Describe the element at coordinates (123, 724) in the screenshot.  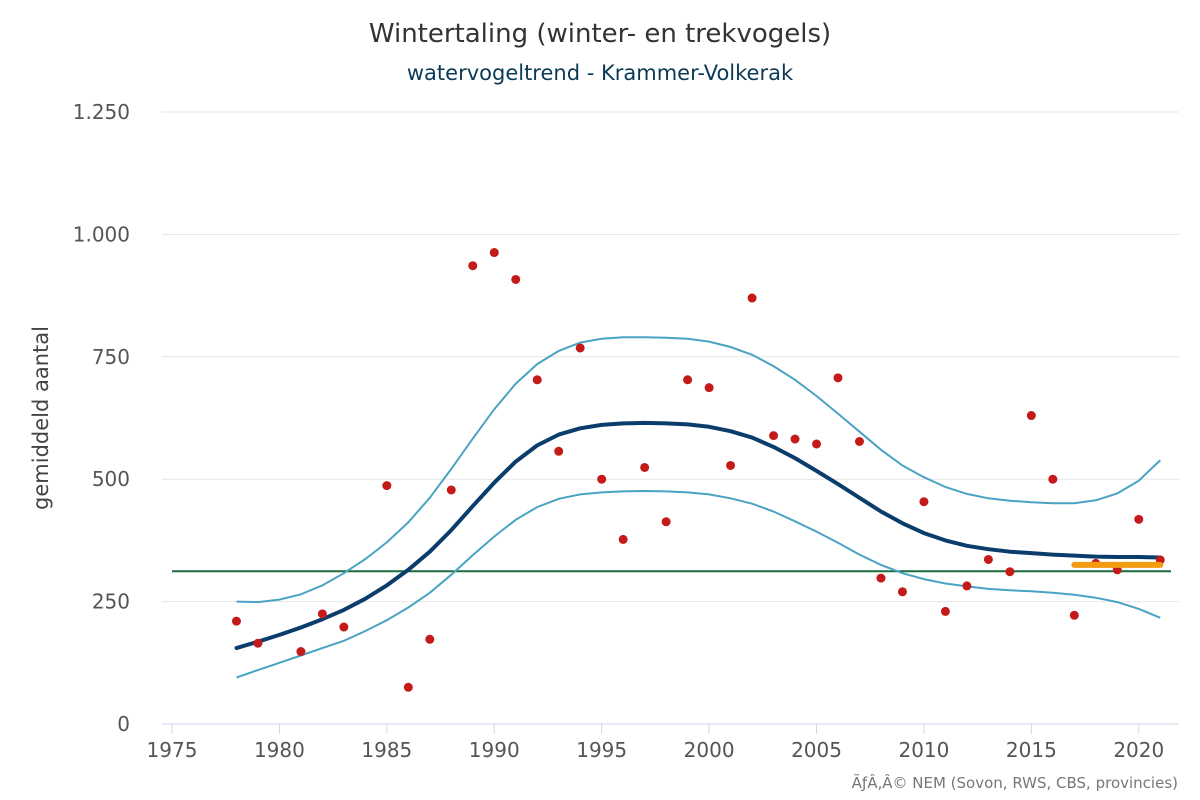
I see `y-tick-label: 0` at that location.